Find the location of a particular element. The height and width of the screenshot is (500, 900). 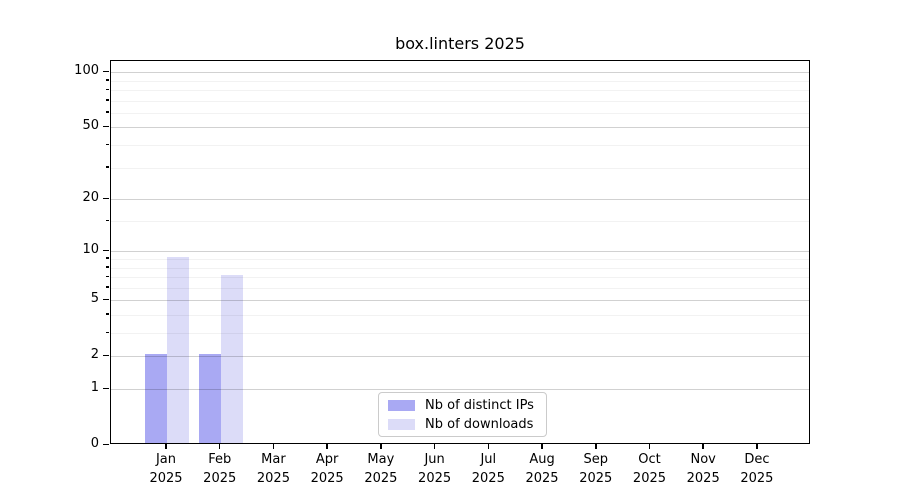

y-tick-label: 50 is located at coordinates (90, 126).